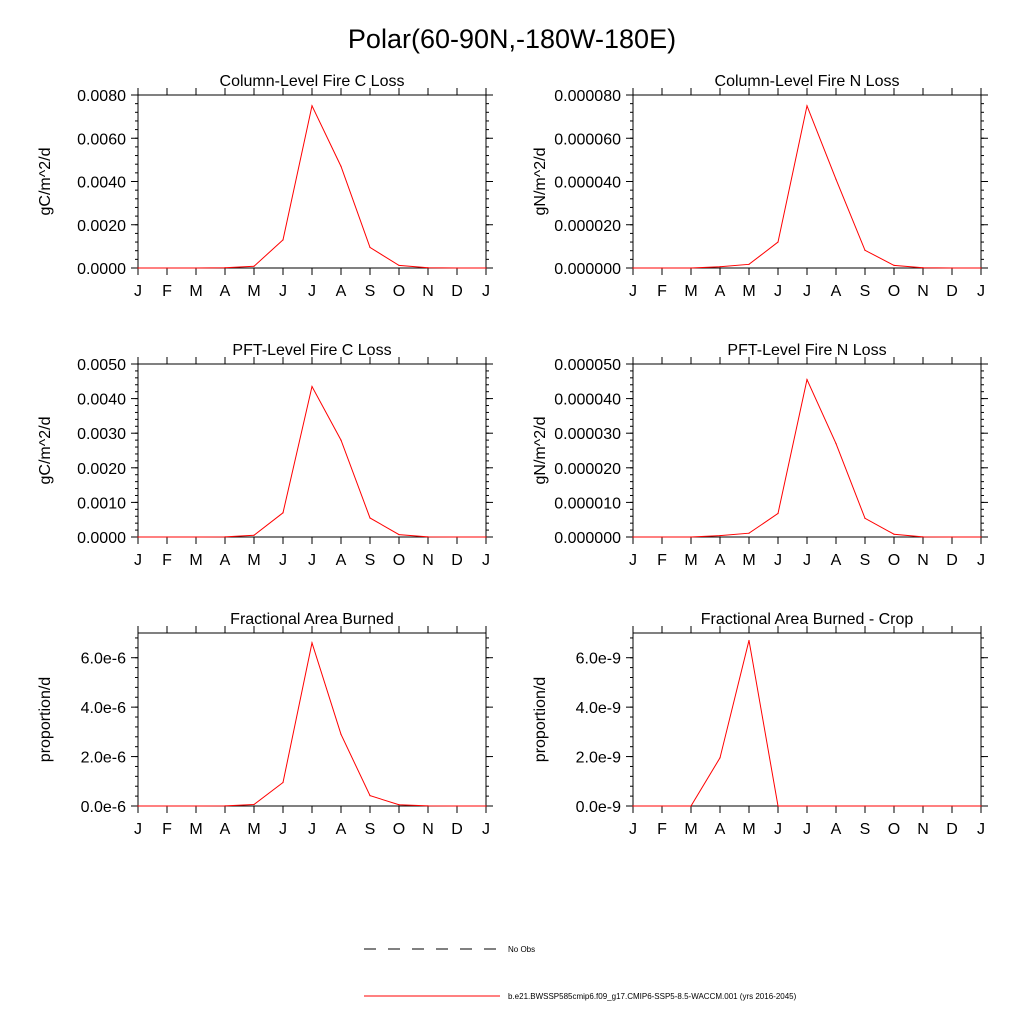 The height and width of the screenshot is (1024, 1024). Describe the element at coordinates (103, 758) in the screenshot. I see `y-tick-label: 2.0e-6` at that location.